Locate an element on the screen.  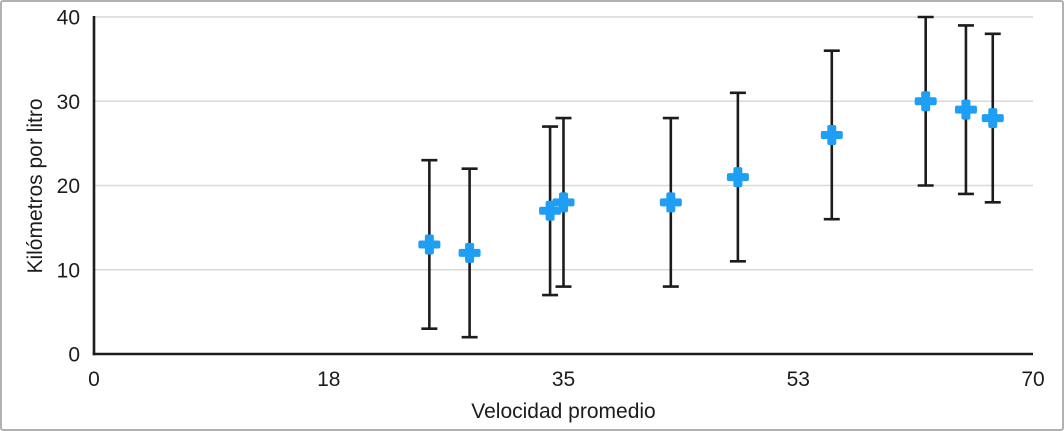
x-tick-label: 0 is located at coordinates (94, 379).